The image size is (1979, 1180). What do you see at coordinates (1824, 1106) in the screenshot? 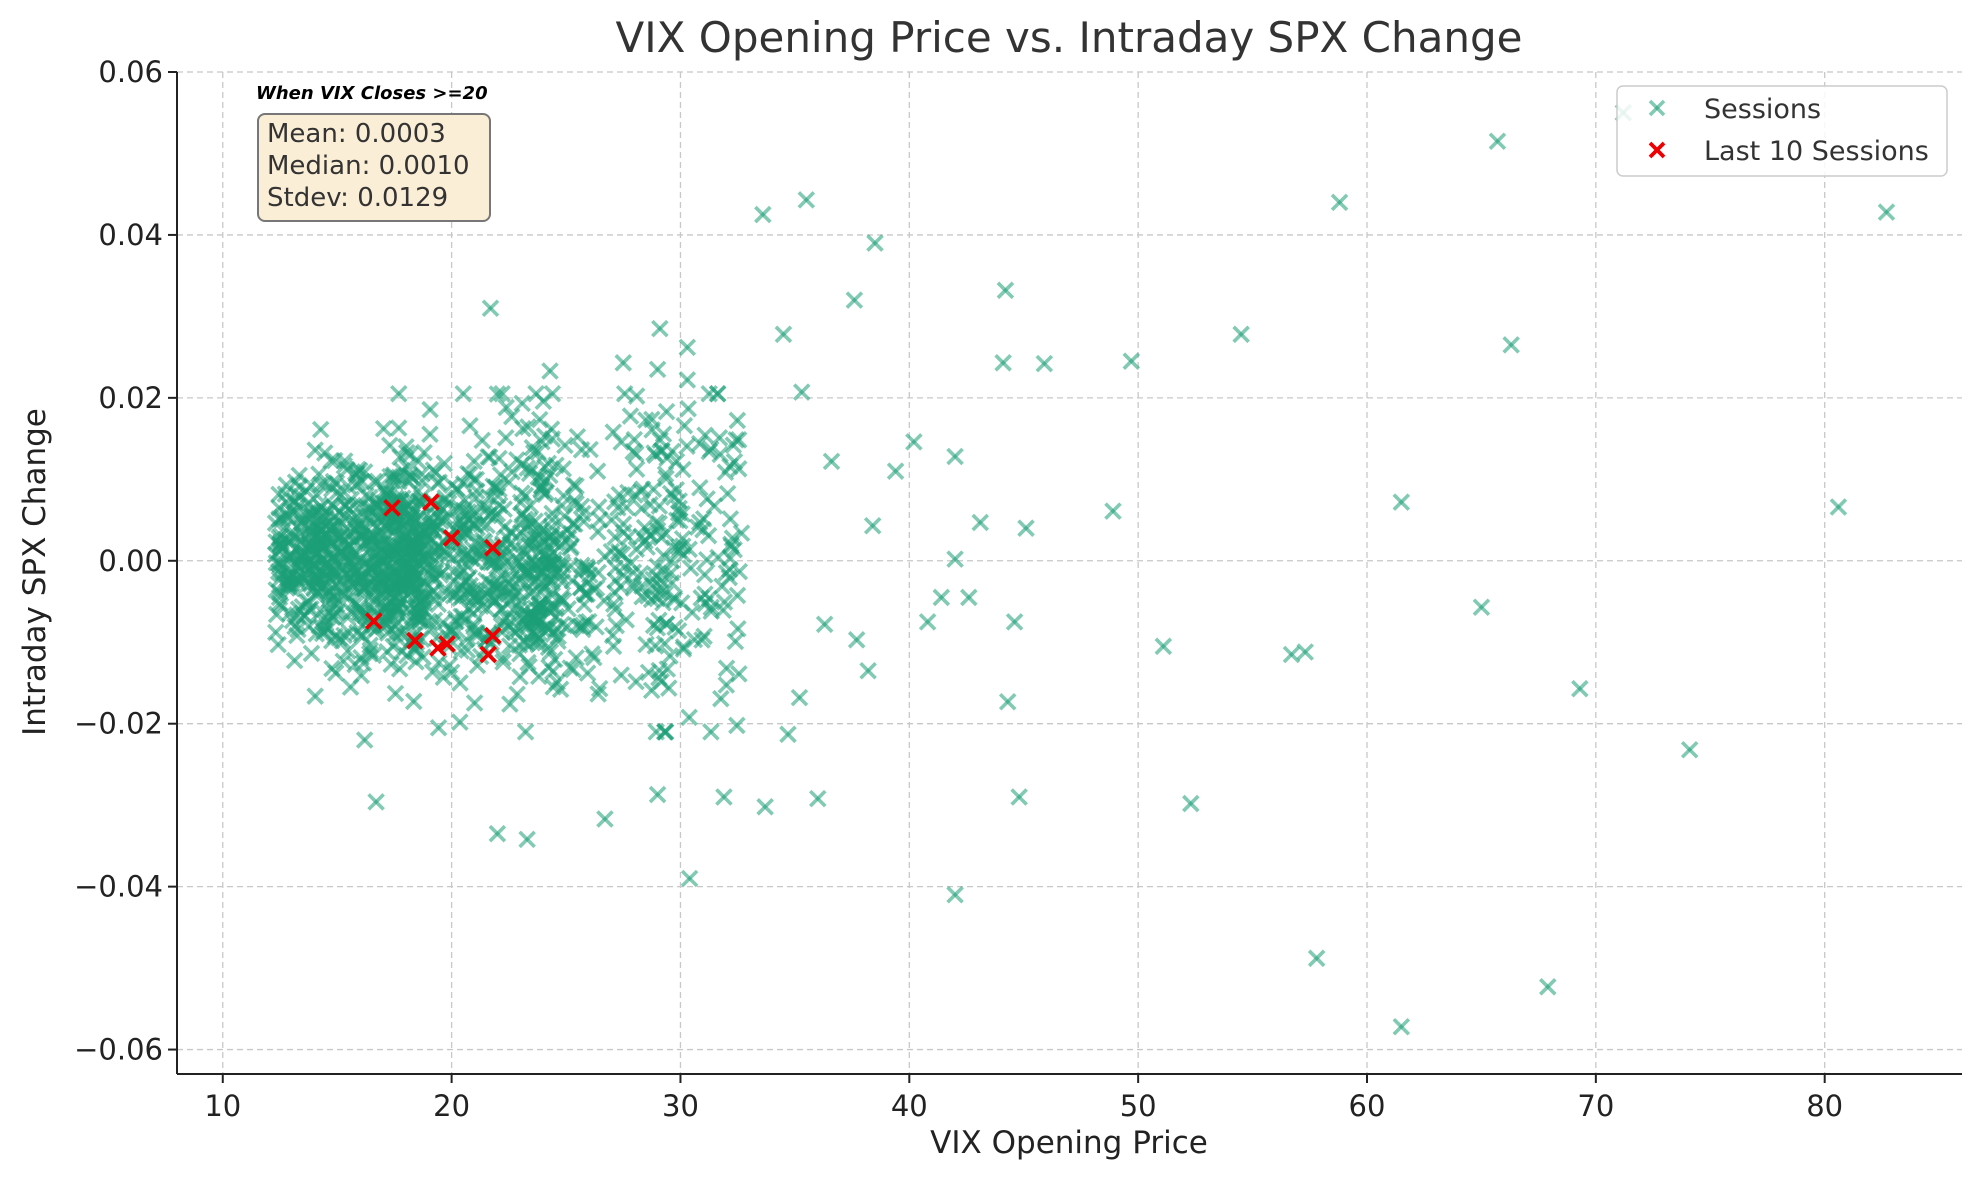
I see `x-tick-label: 80` at bounding box center [1824, 1106].